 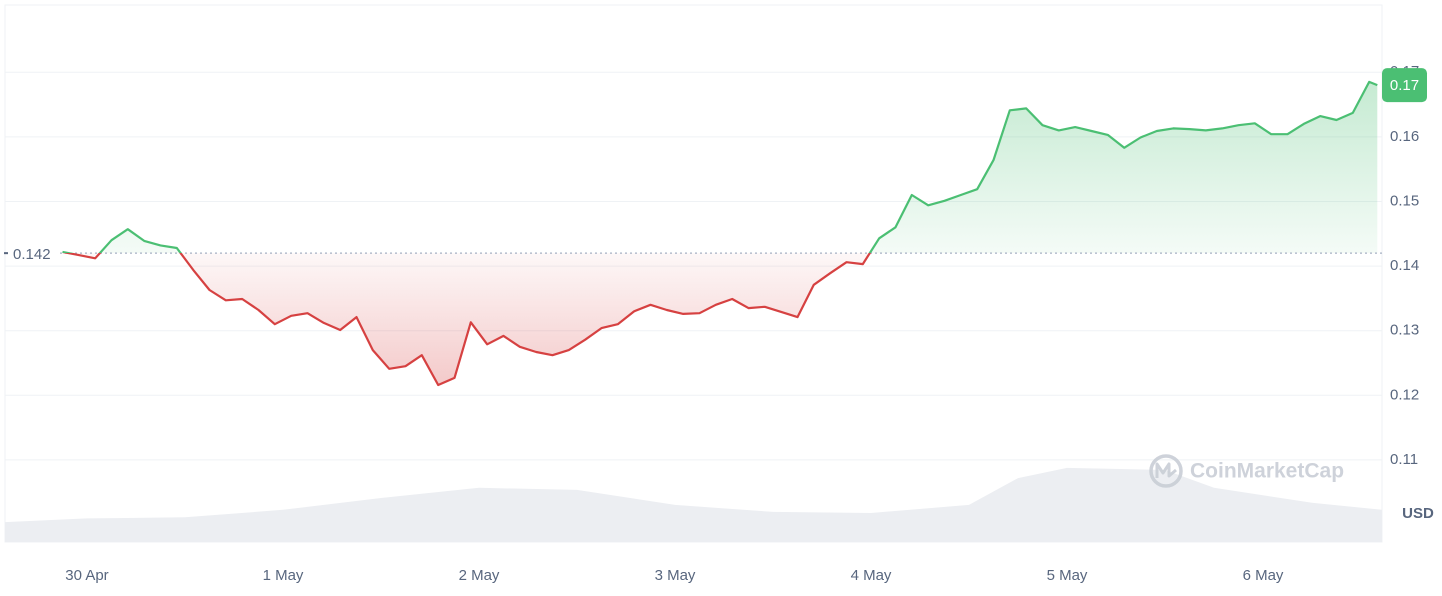 I want to click on baseline-label-bg, so click(x=33, y=253).